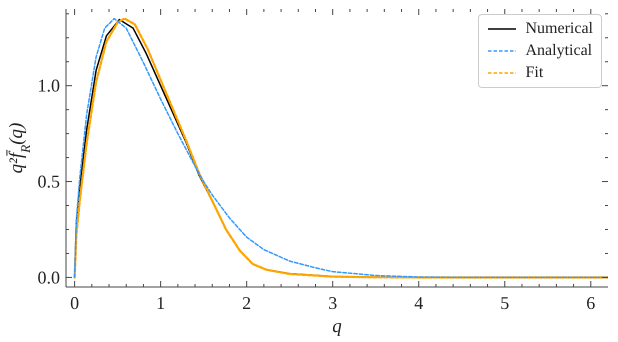 This screenshot has height=342, width=618. Describe the element at coordinates (559, 29) in the screenshot. I see `legend-label: Numerical` at that location.